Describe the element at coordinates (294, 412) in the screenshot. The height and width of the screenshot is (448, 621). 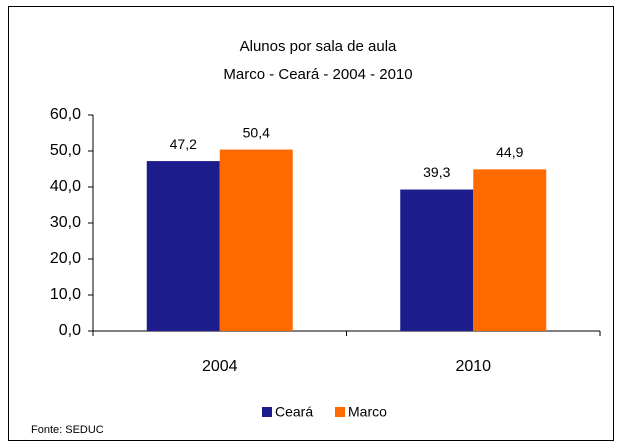
I see `legend-label: Ceará` at that location.